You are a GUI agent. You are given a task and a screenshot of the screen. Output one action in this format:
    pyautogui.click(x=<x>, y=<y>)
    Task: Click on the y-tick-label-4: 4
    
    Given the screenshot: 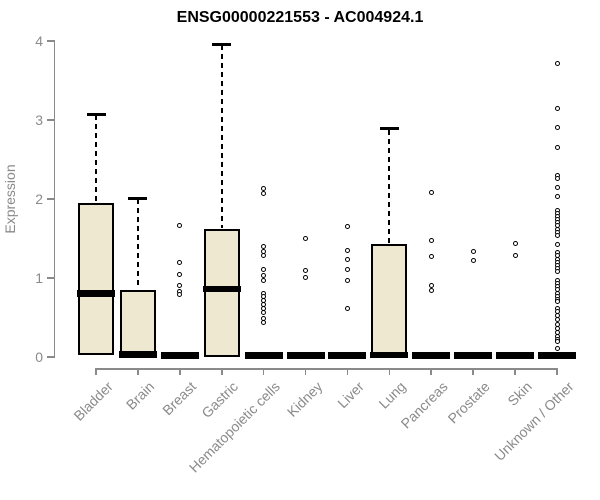 What is the action you would take?
    pyautogui.click(x=39, y=41)
    